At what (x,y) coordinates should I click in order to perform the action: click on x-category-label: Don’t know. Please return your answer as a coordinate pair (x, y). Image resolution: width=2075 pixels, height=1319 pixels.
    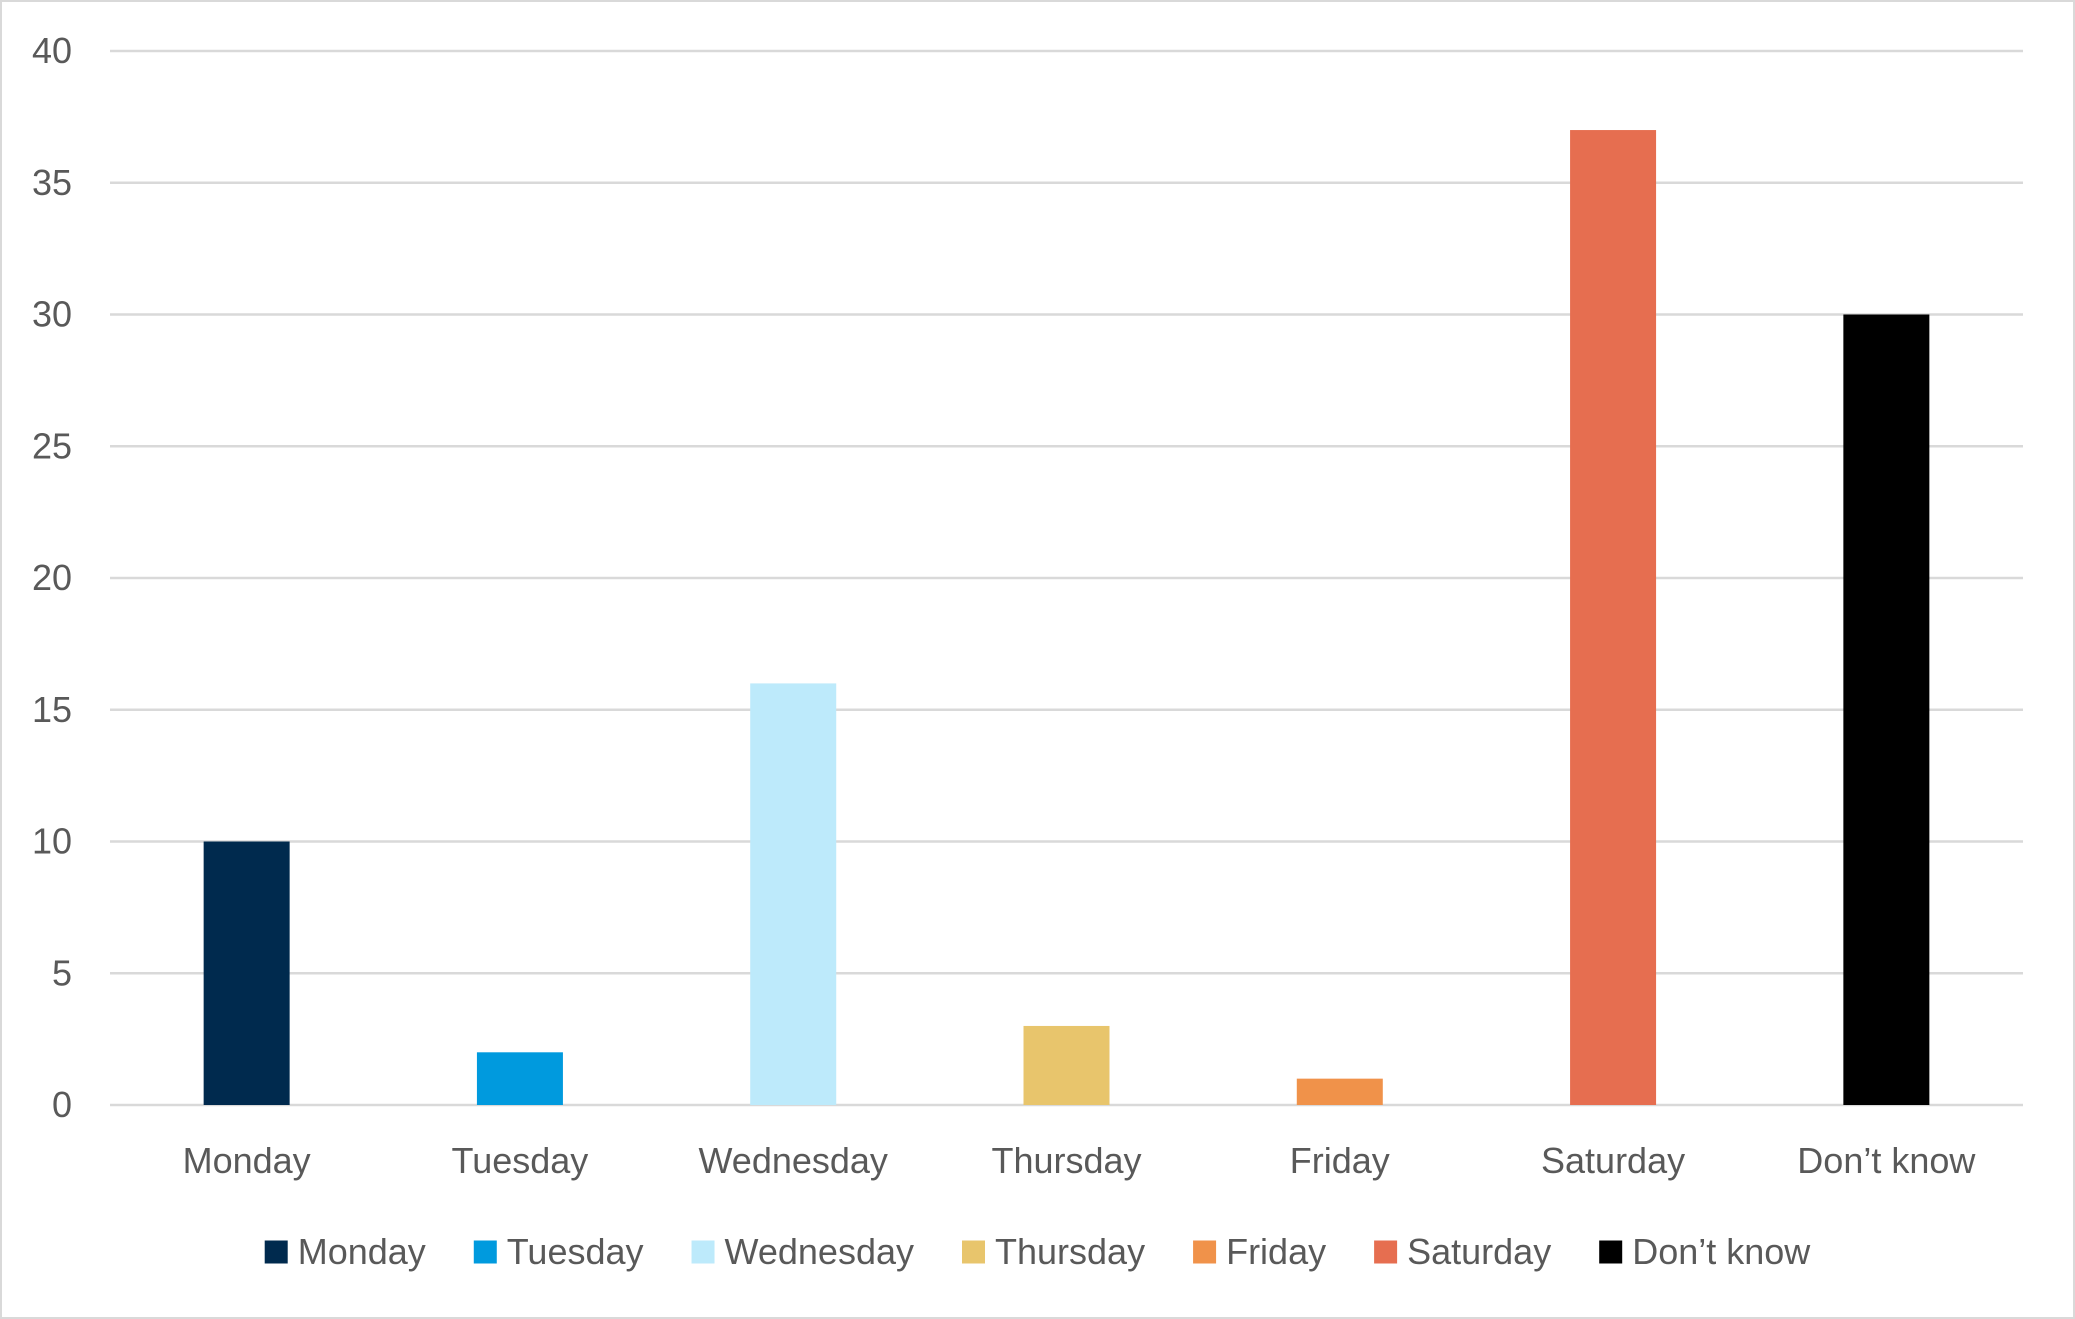
    Looking at the image, I should click on (1886, 1160).